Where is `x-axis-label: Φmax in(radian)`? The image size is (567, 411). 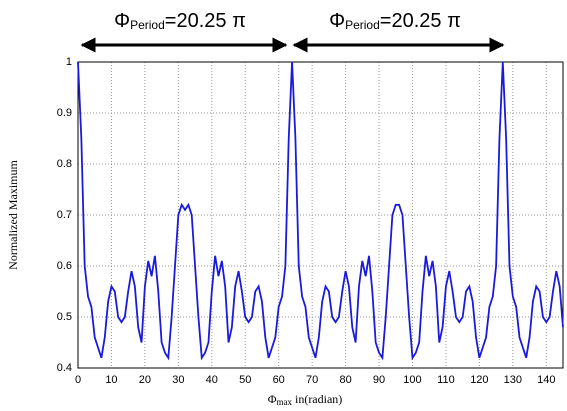 x-axis-label: Φmax in(radian) is located at coordinates (305, 399).